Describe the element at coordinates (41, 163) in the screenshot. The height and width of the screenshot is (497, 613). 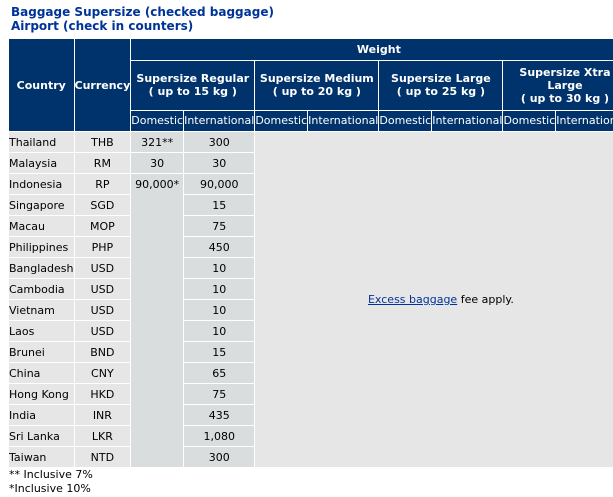
I see `country-cell: Malaysia` at that location.